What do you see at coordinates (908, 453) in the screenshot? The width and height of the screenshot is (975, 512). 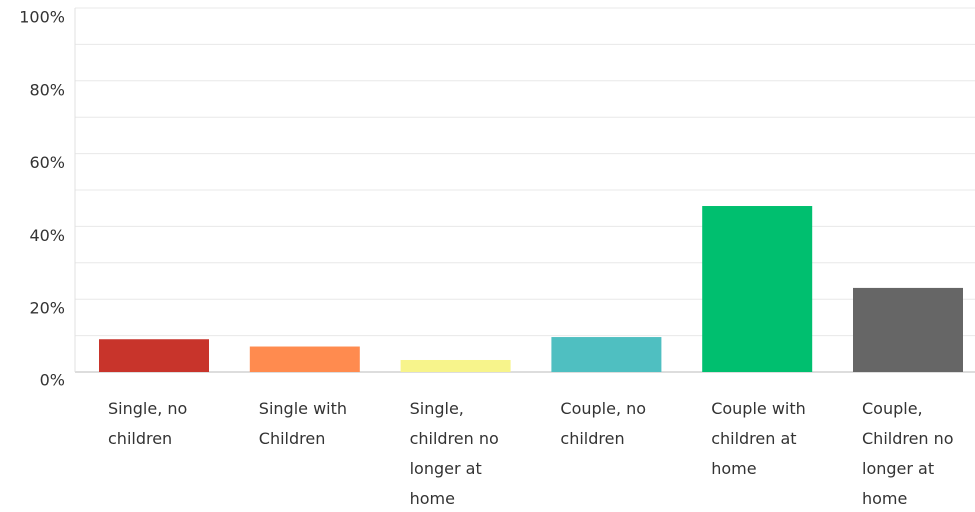 I see `x-tick-label: Couple, Children no longer at home` at bounding box center [908, 453].